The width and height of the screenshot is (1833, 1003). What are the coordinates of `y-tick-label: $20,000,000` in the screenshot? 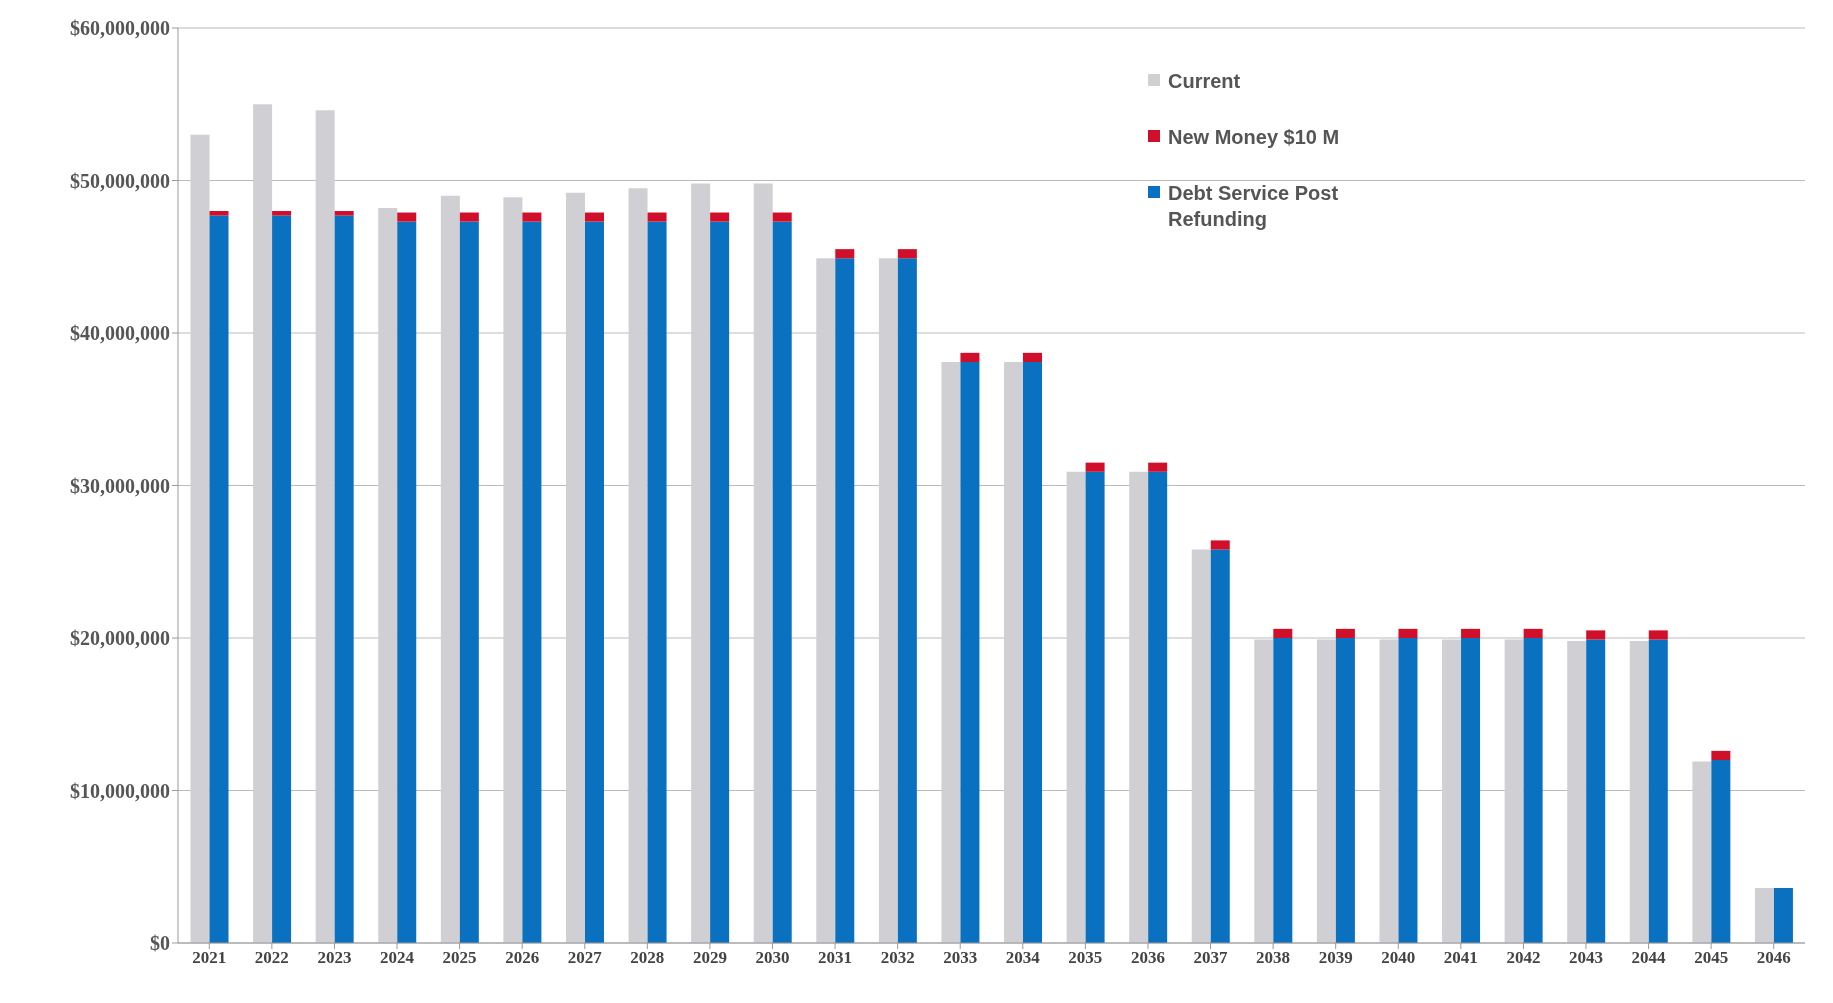 It's located at (120, 638).